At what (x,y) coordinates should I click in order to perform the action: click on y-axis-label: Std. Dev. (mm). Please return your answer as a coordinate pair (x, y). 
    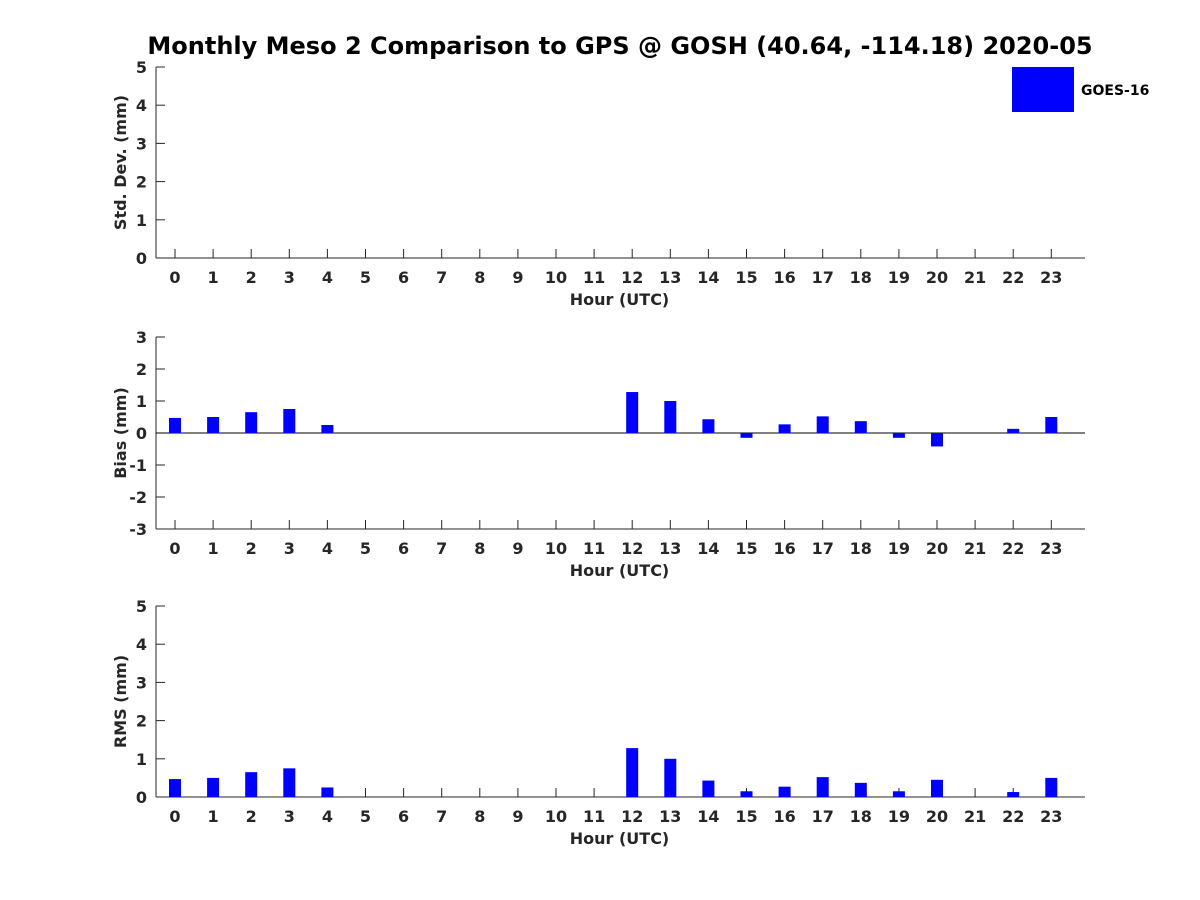
    Looking at the image, I should click on (120, 162).